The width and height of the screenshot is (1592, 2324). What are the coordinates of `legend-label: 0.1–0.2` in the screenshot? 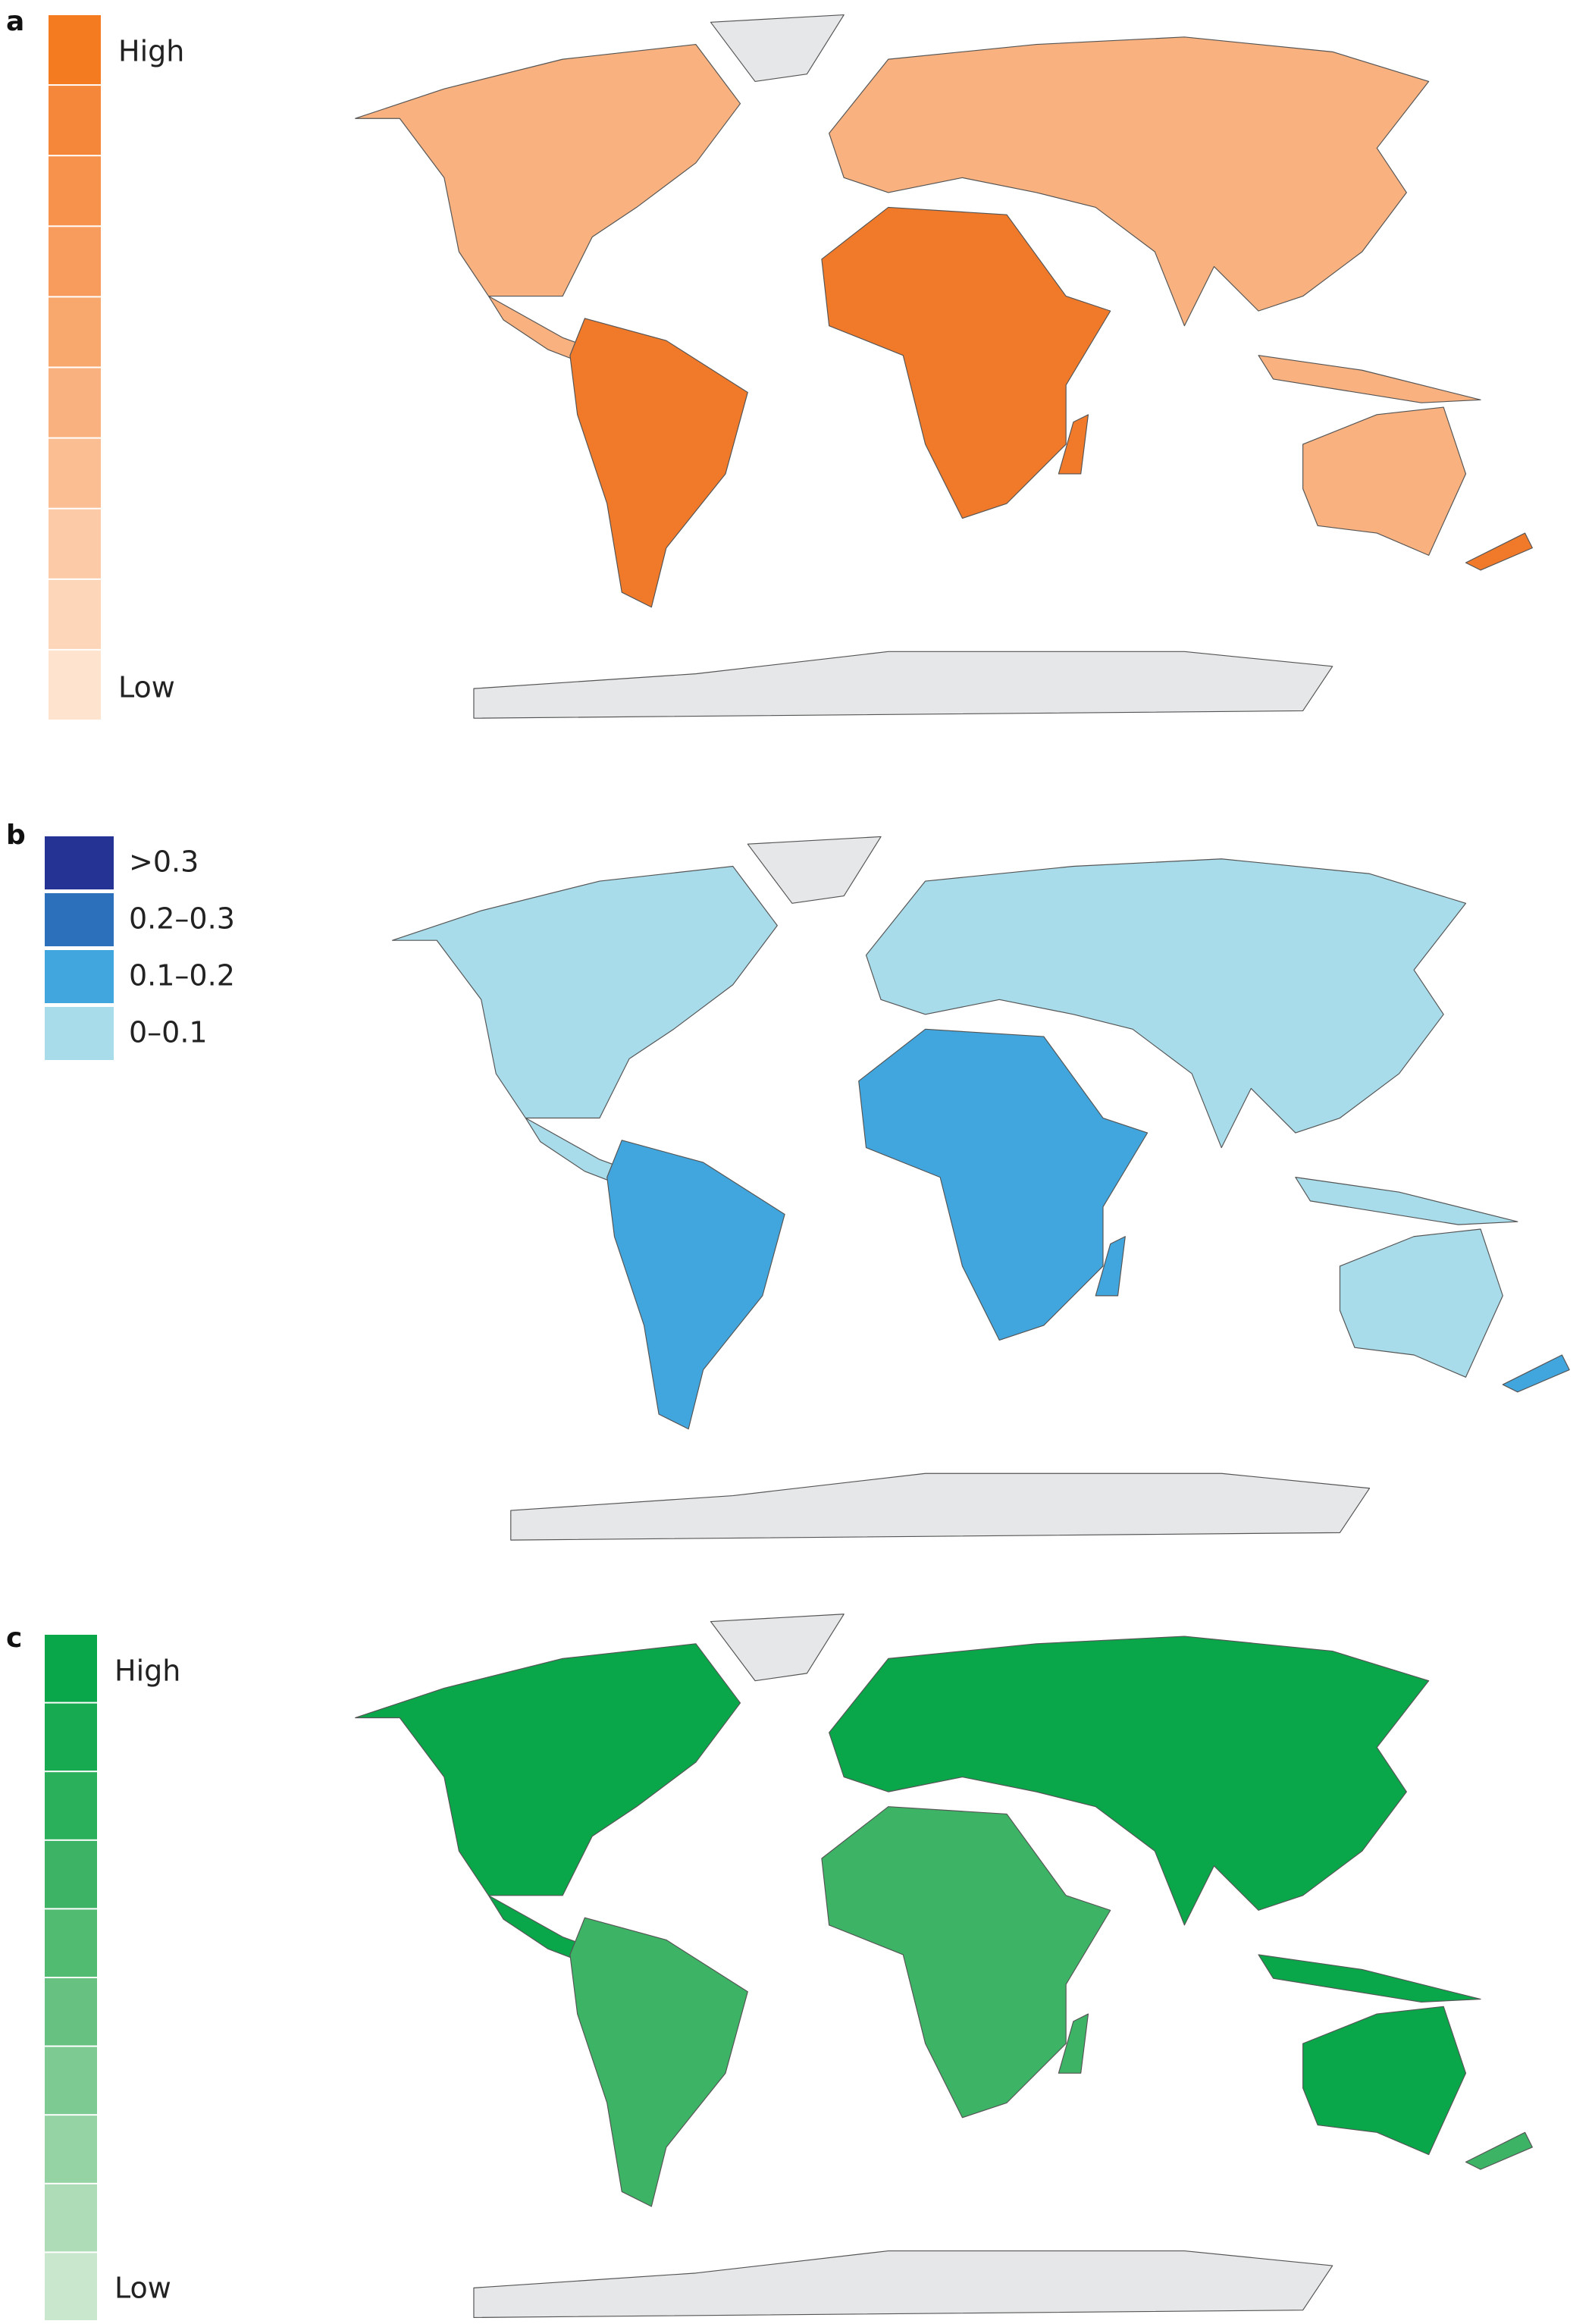 It's located at (182, 976).